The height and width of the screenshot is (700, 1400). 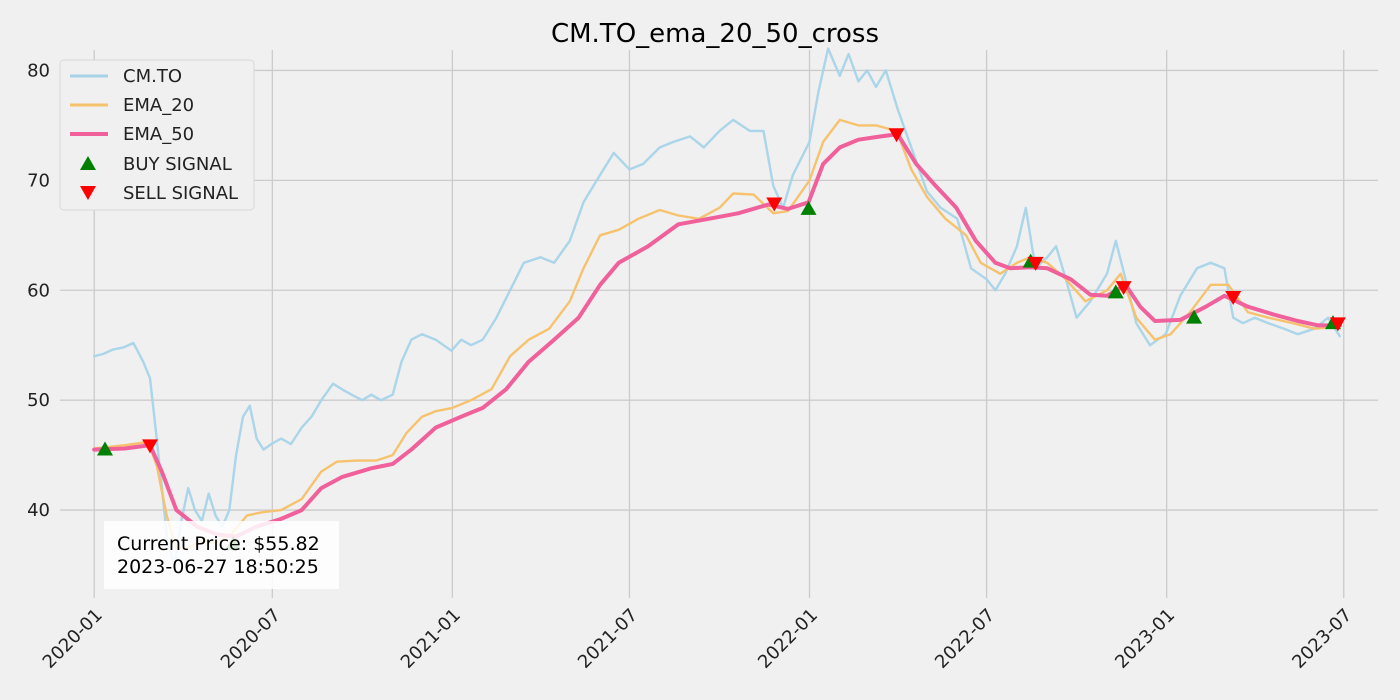 What do you see at coordinates (715, 34) in the screenshot?
I see `chart-title: CM.TO_ema_20_50_cross` at bounding box center [715, 34].